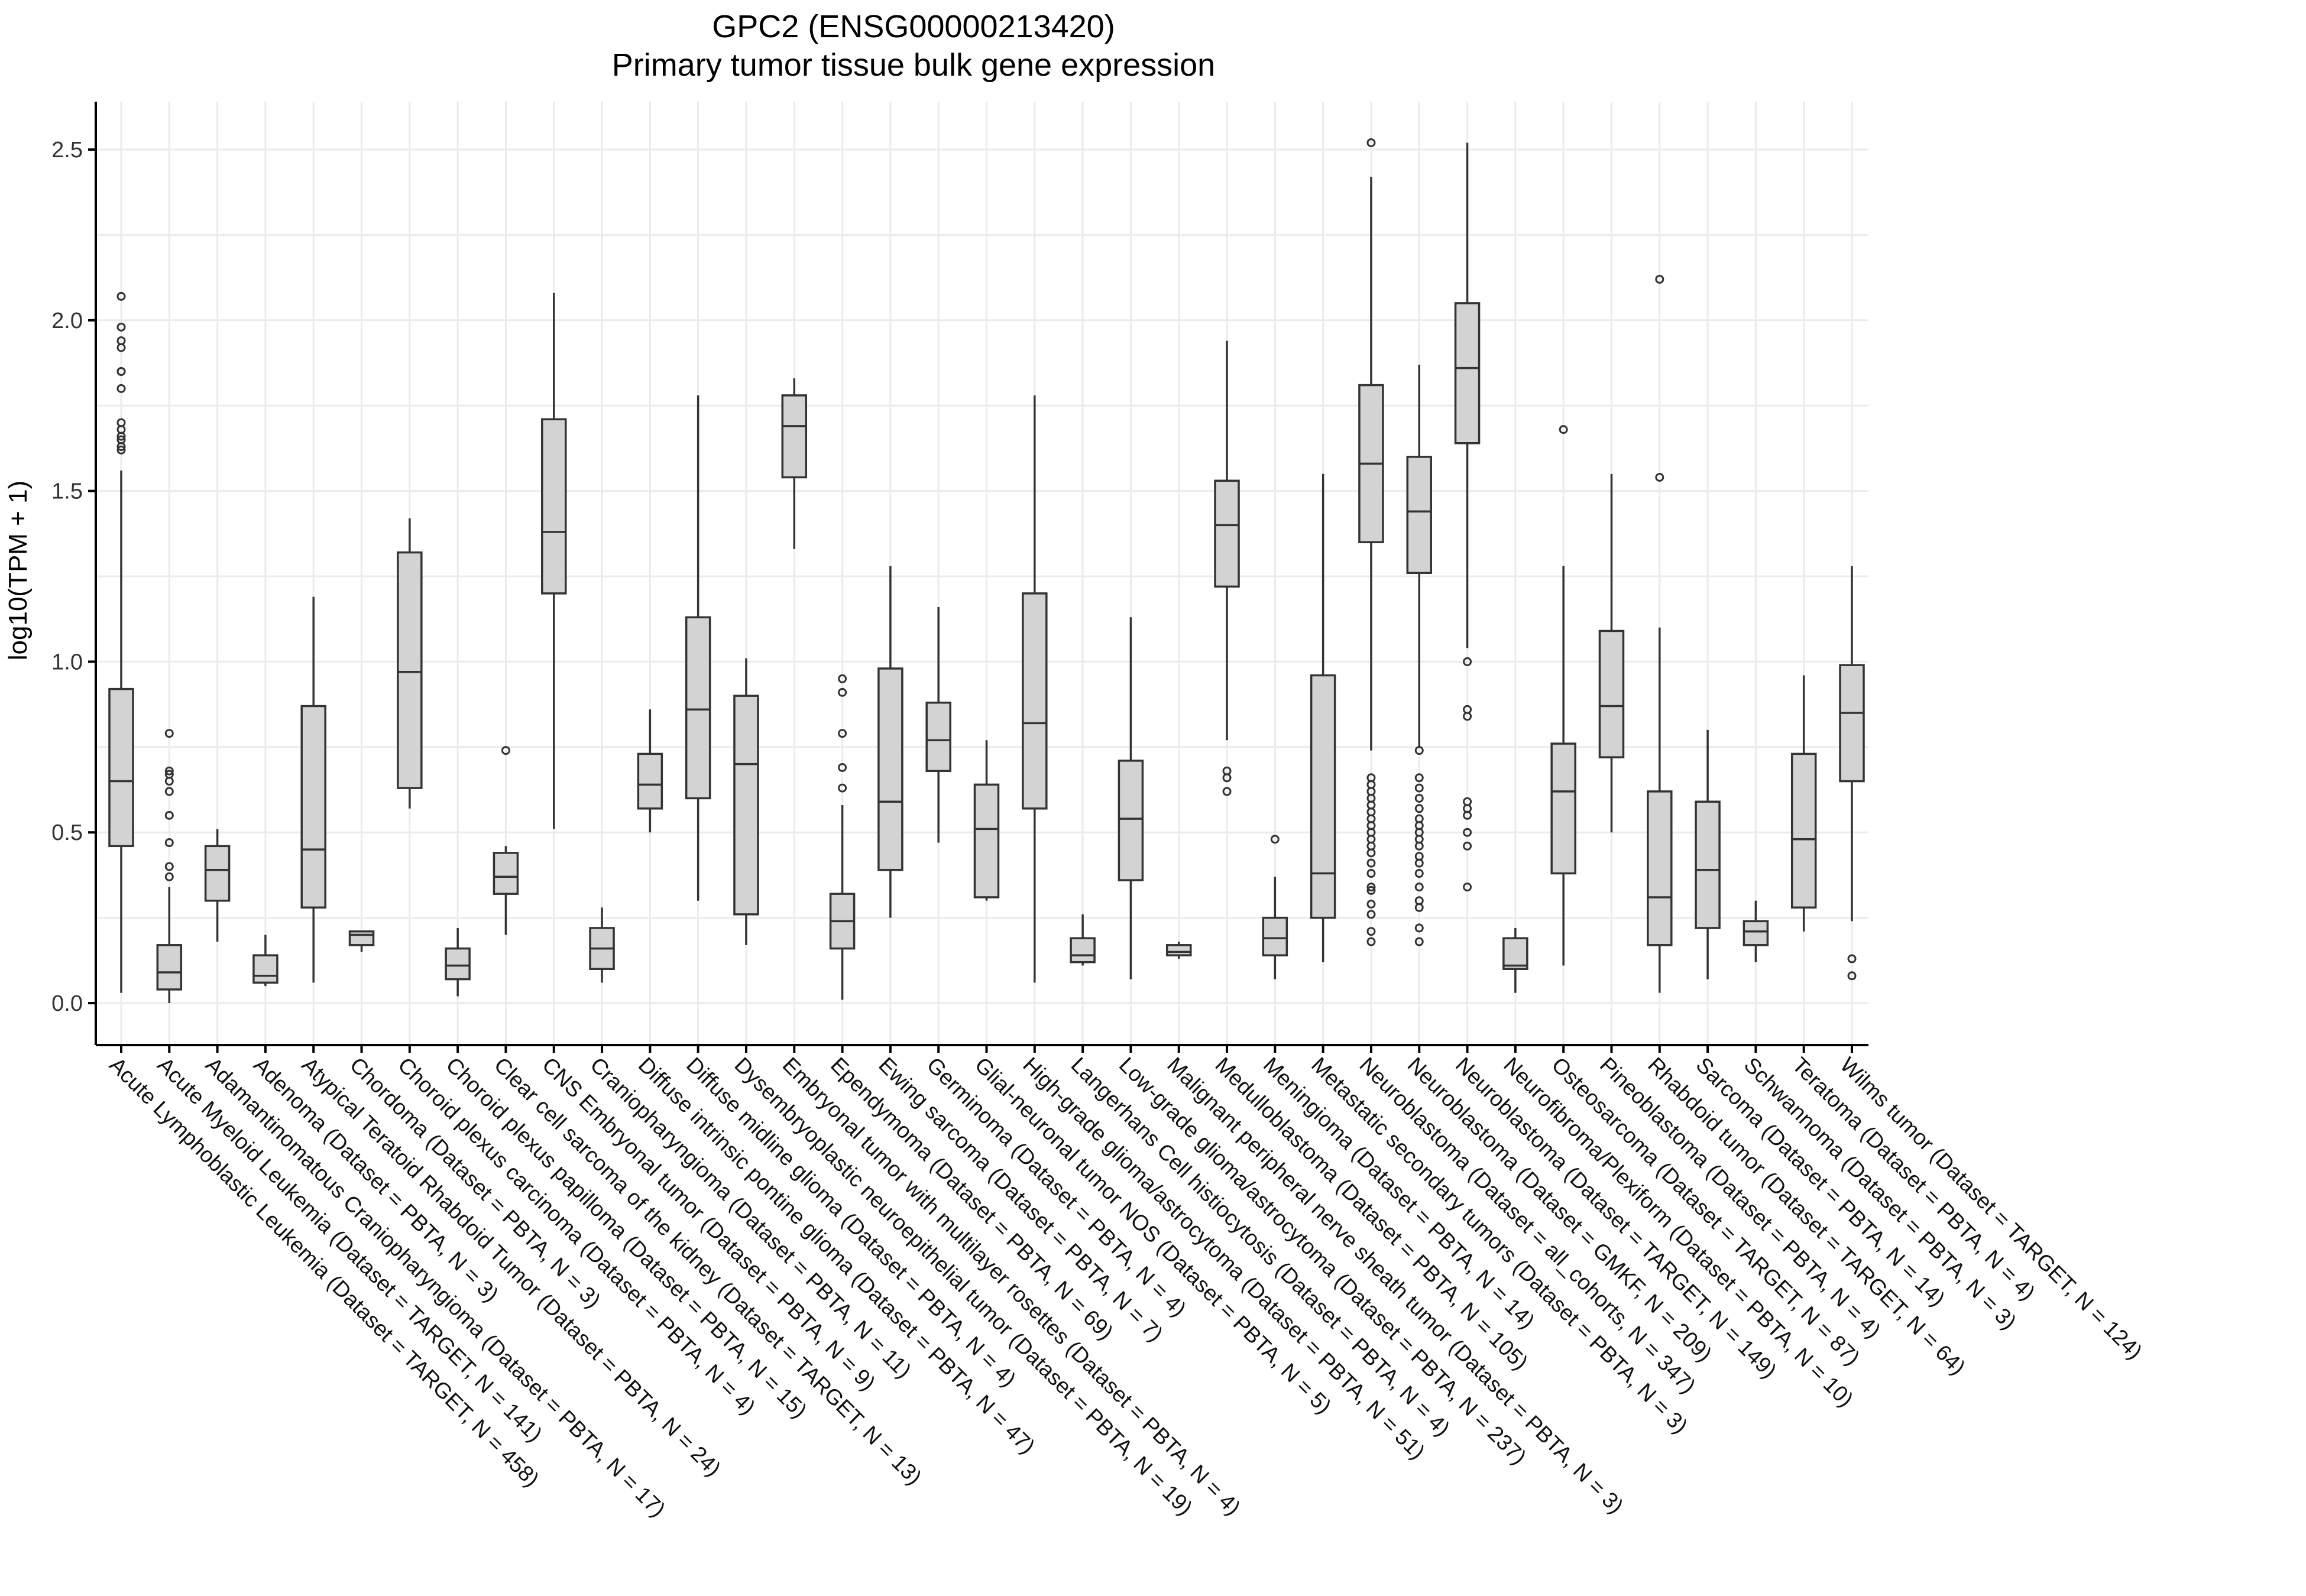  I want to click on y-tick-label: 0.0, so click(67, 1003).